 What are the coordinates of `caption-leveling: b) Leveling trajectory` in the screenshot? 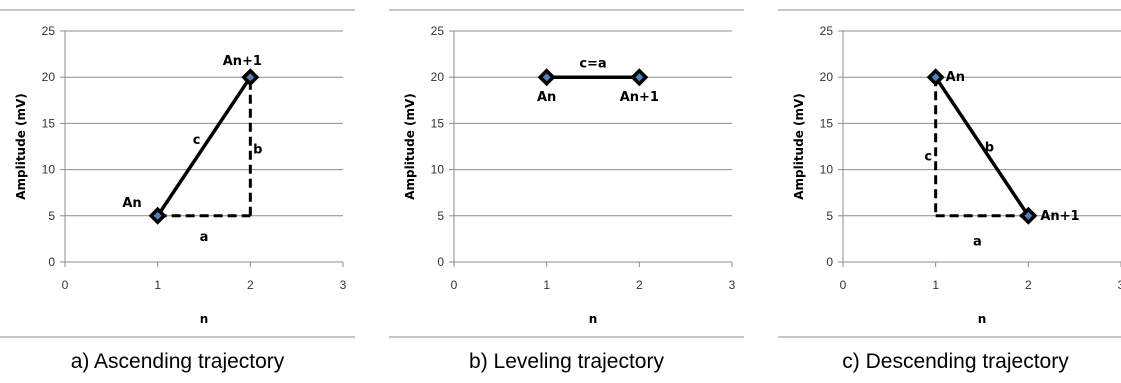 It's located at (566, 361).